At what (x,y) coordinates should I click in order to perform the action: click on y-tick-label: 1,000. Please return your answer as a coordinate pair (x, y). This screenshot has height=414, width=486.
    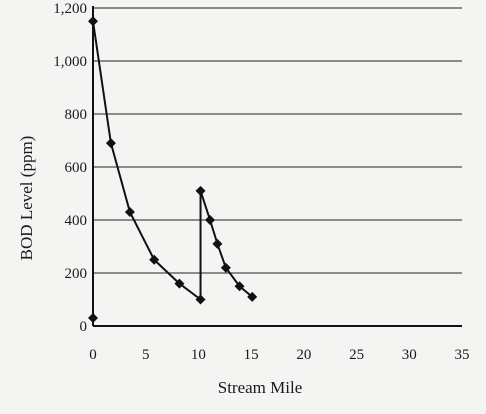
    Looking at the image, I should click on (70, 62).